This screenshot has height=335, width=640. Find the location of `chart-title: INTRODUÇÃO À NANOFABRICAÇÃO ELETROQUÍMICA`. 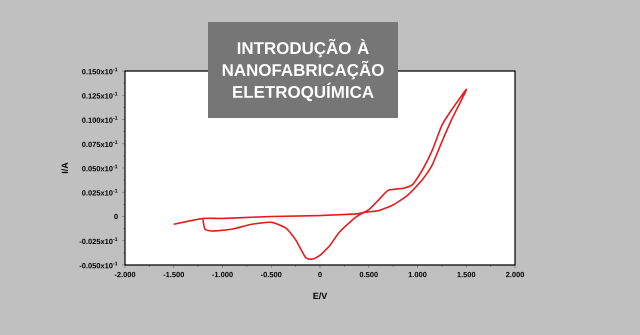

chart-title: INTRODUÇÃO À NANOFABRICAÇÃO ELETROQUÍMICA is located at coordinates (303, 70).